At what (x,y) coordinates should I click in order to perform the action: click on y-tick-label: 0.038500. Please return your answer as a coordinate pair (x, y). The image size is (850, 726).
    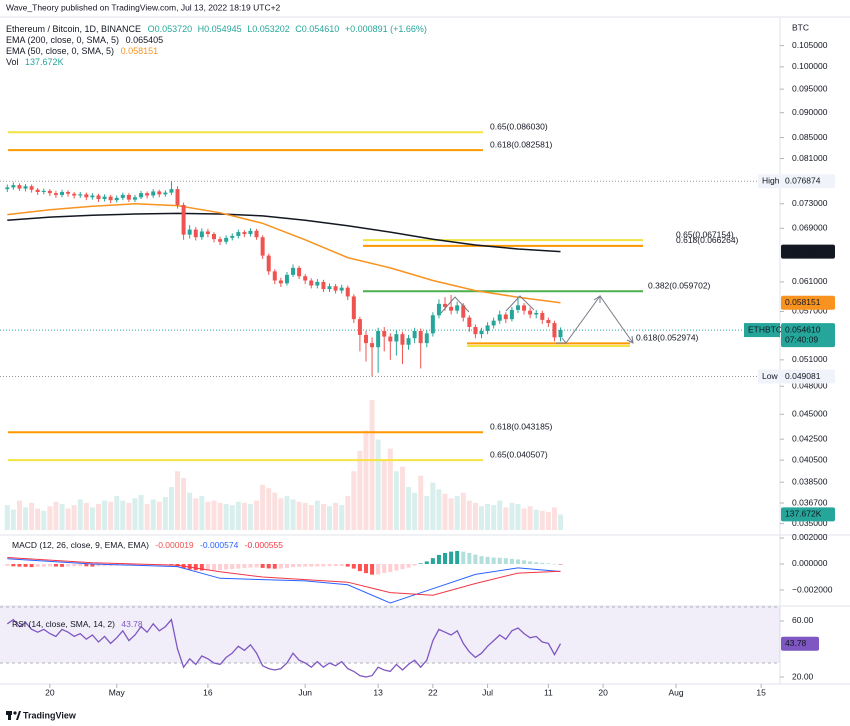
    Looking at the image, I should click on (810, 481).